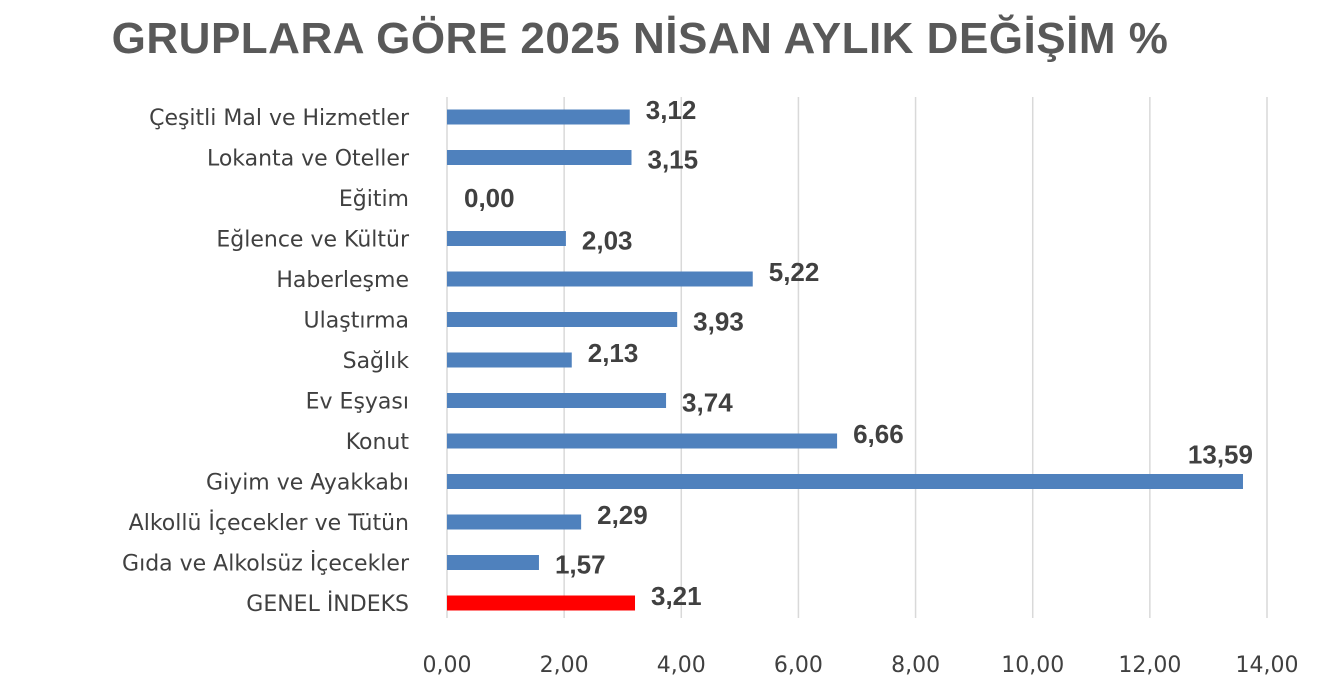 This screenshot has width=1337, height=700. I want to click on data-label: 5,22, so click(794, 272).